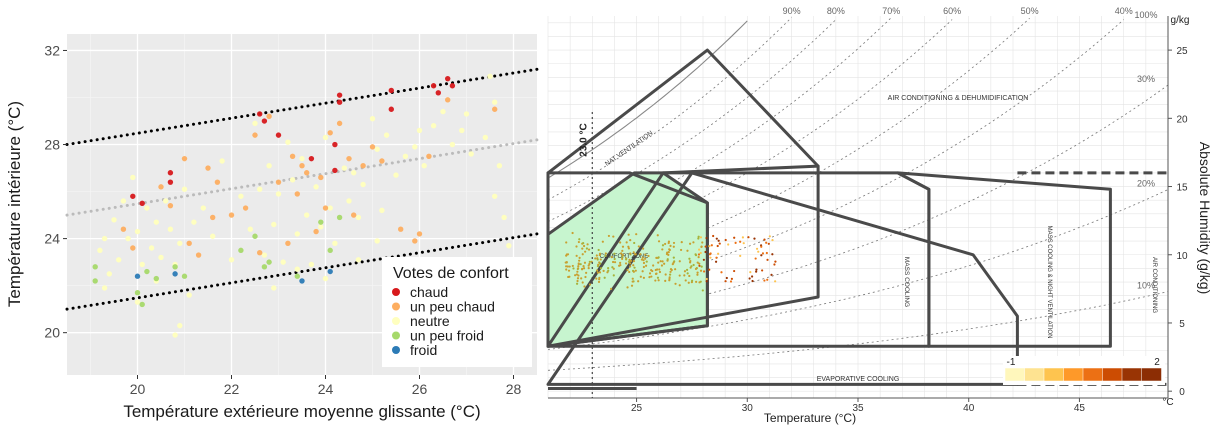 This screenshot has width=1216, height=426. Describe the element at coordinates (326, 389) in the screenshot. I see `x-tick-label: 24` at that location.